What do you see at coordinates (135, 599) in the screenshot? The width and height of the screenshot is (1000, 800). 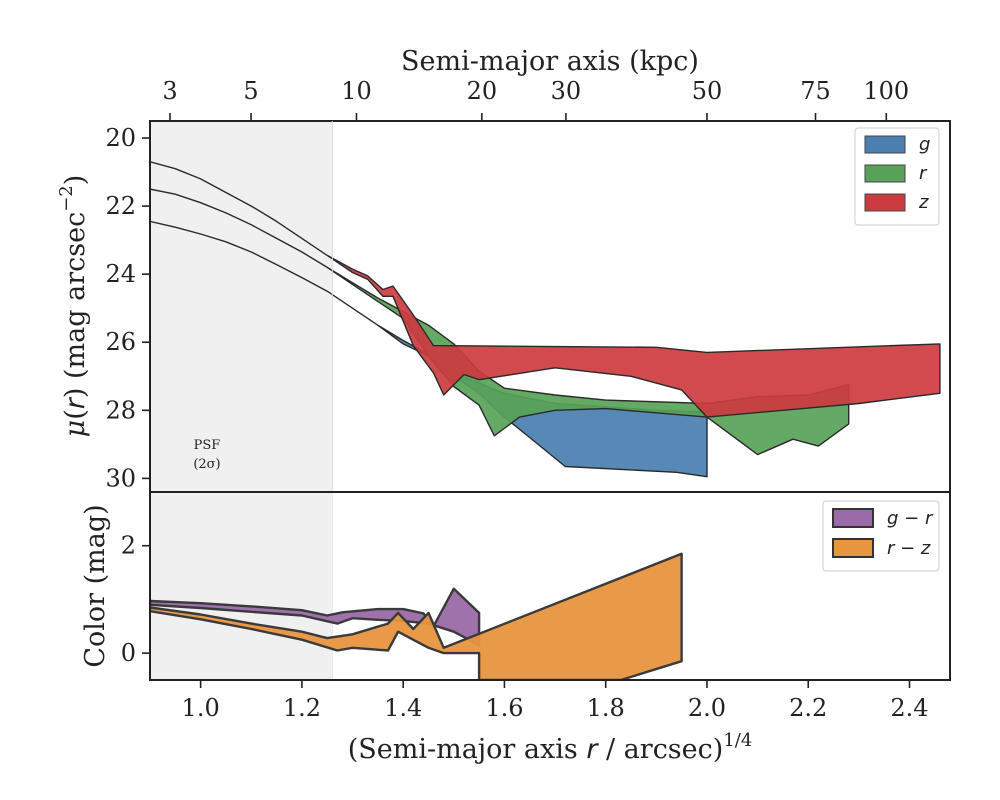 I see `color-y-axis-ticks: 02` at bounding box center [135, 599].